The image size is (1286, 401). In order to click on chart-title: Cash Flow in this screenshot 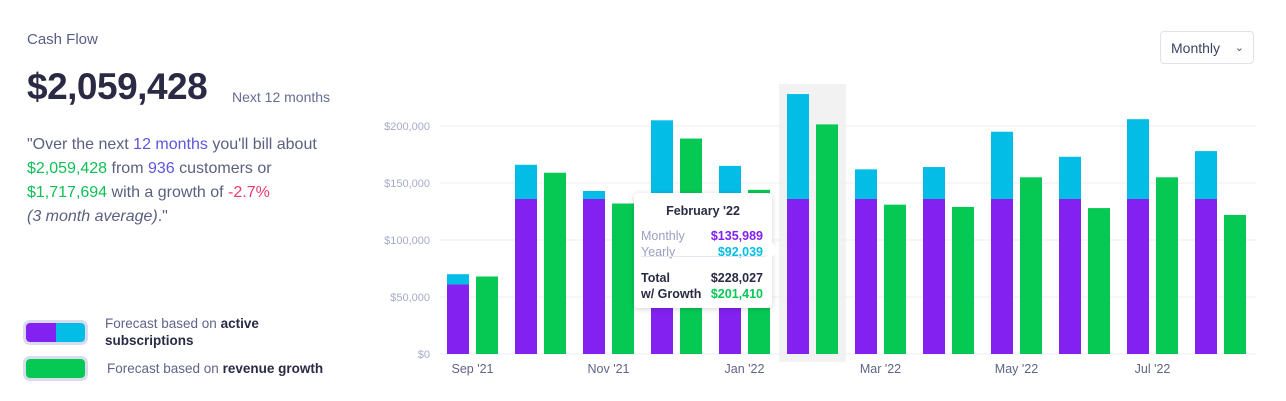, I will do `click(62, 39)`.